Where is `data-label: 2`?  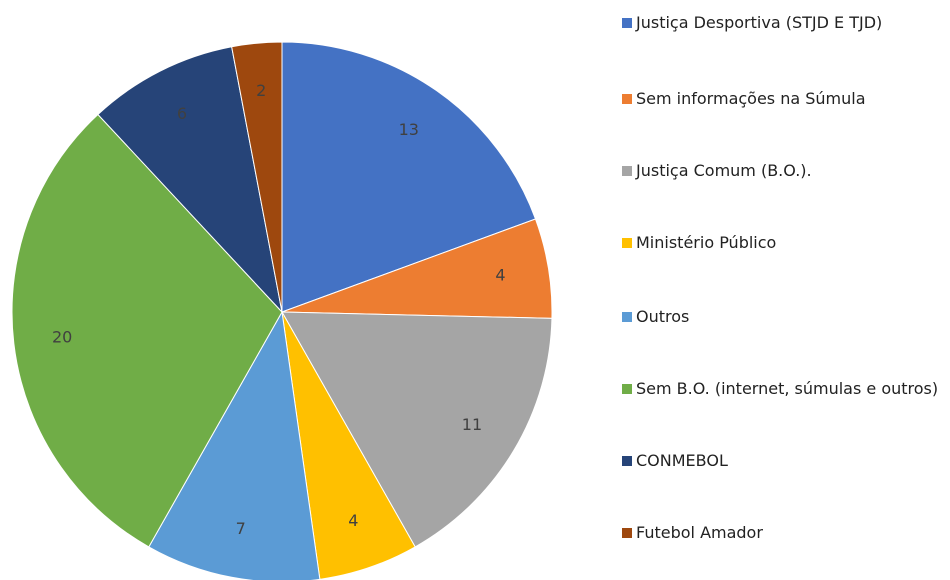
data-label: 2 is located at coordinates (261, 90).